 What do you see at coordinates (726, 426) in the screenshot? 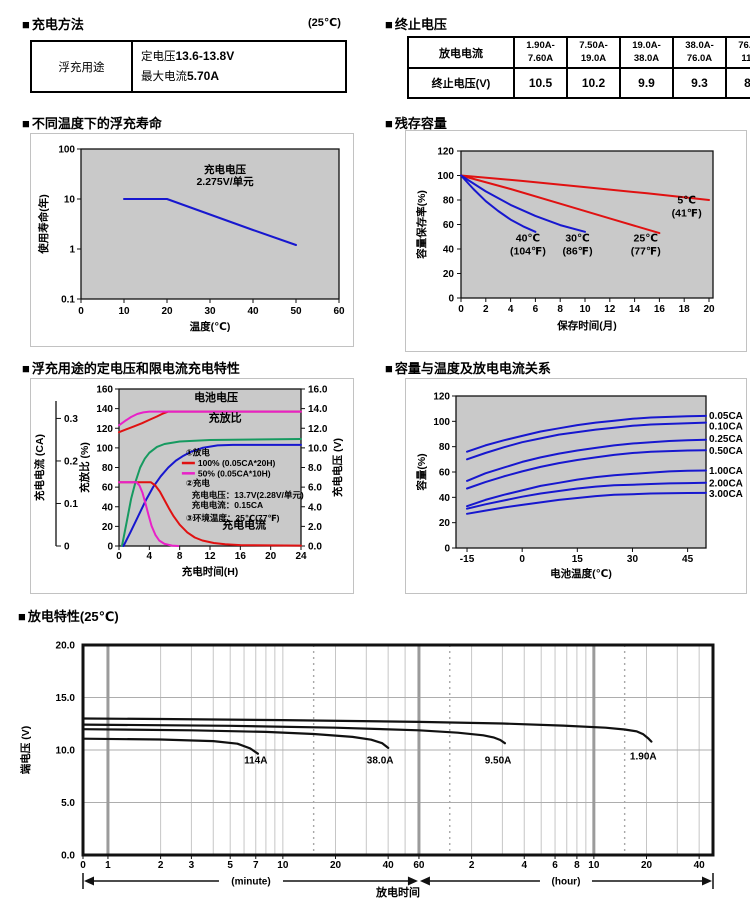
I see `series-label: 0.10CA` at bounding box center [726, 426].